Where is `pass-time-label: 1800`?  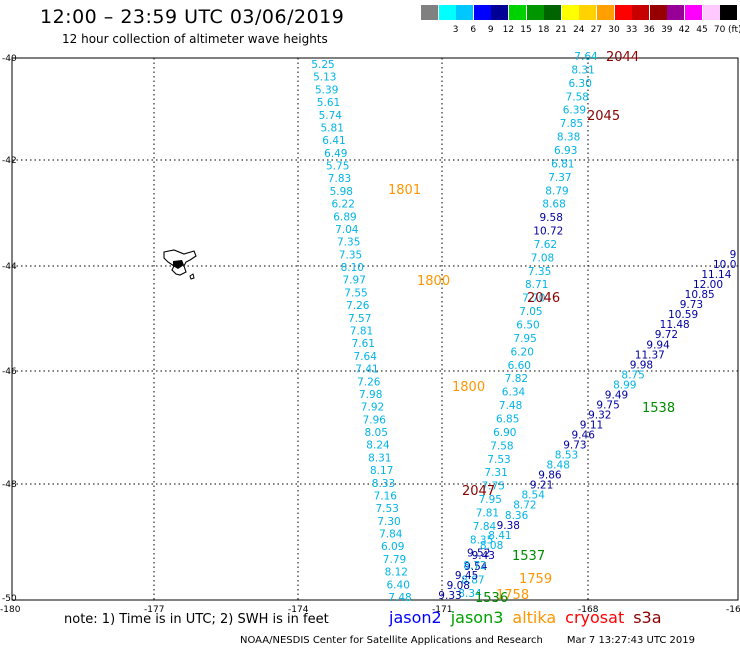 pass-time-label: 1800 is located at coordinates (468, 387).